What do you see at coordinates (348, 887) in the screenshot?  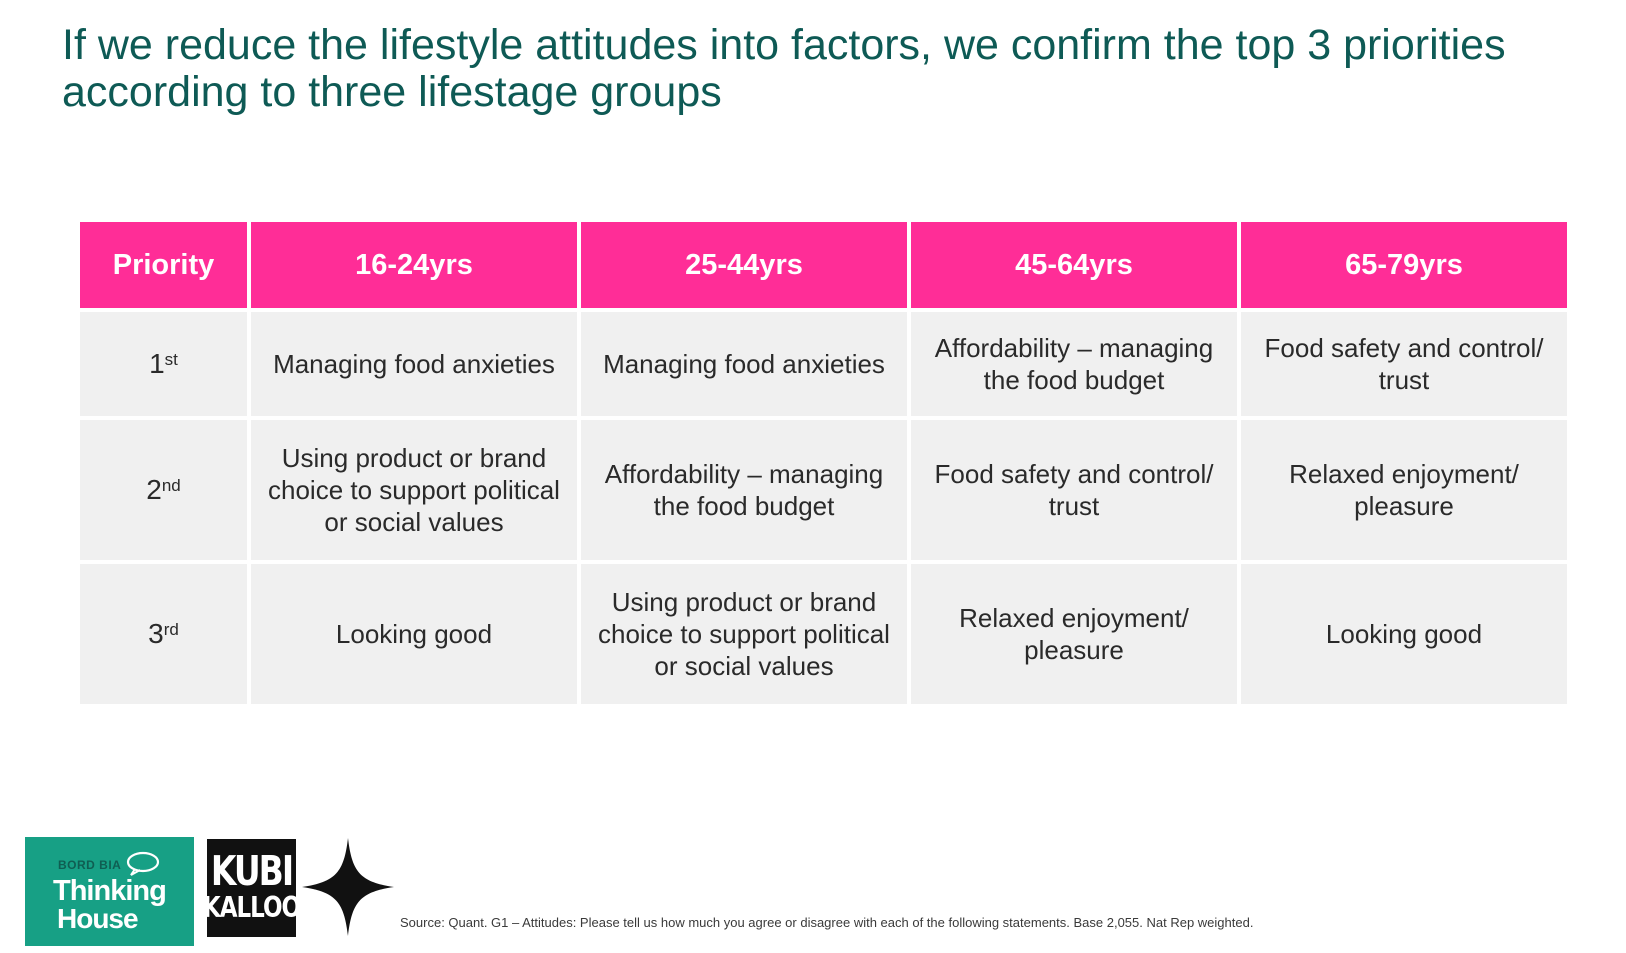 I see `four-point-star-icon` at bounding box center [348, 887].